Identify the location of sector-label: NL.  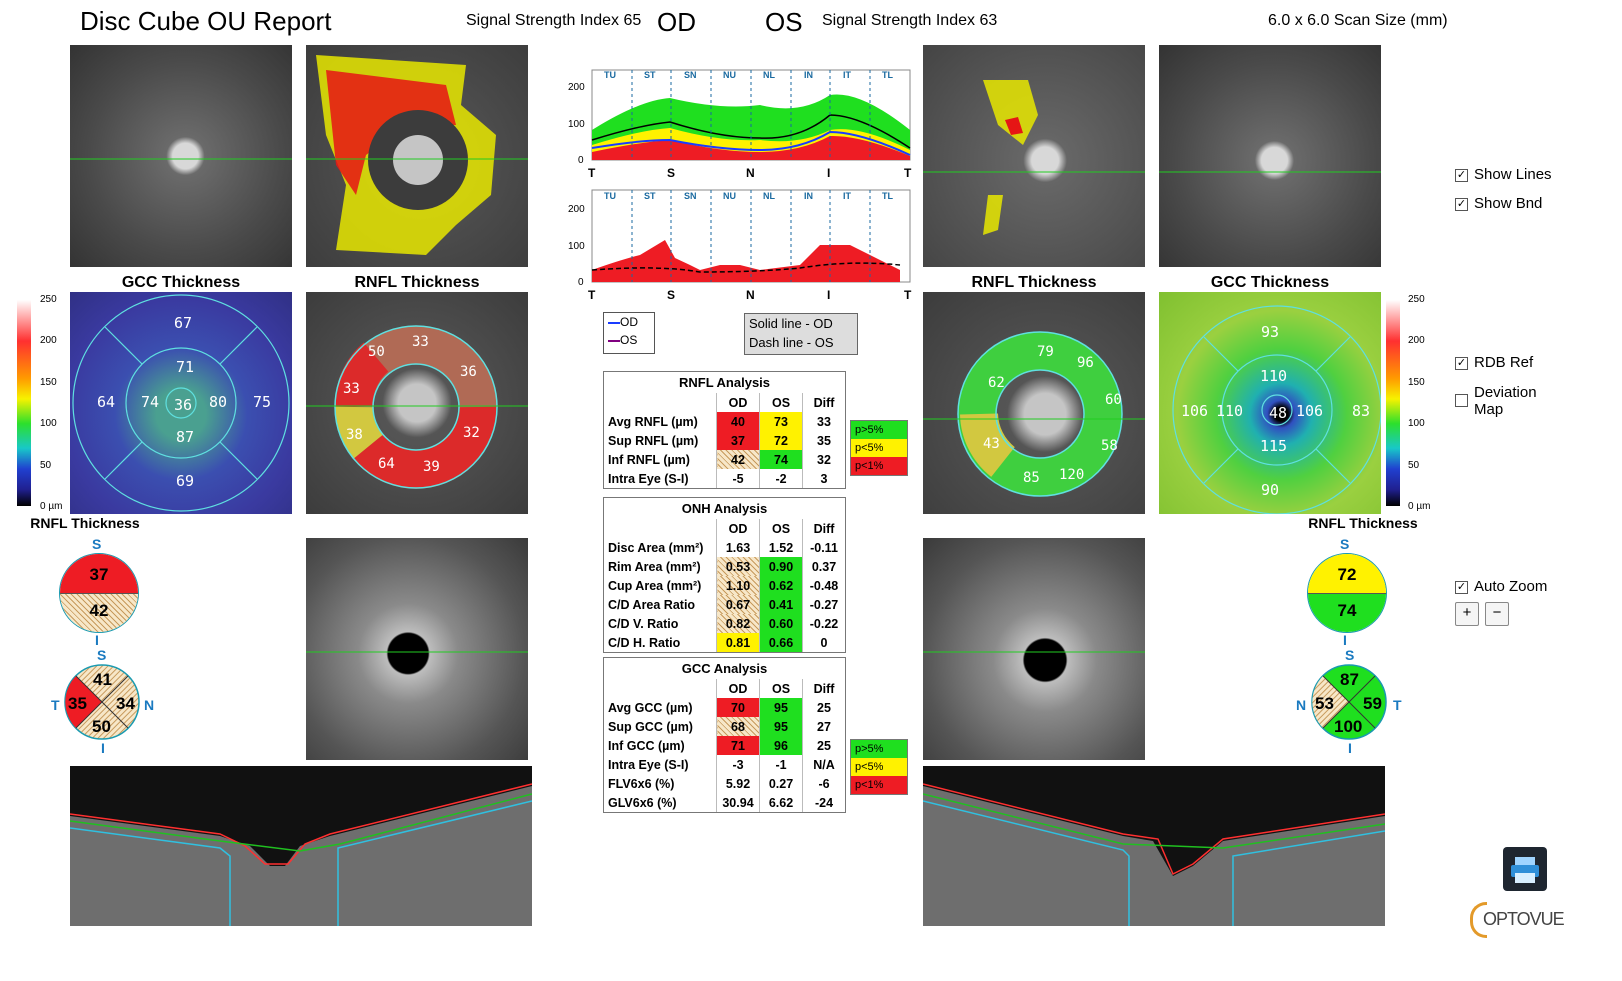
(769, 196).